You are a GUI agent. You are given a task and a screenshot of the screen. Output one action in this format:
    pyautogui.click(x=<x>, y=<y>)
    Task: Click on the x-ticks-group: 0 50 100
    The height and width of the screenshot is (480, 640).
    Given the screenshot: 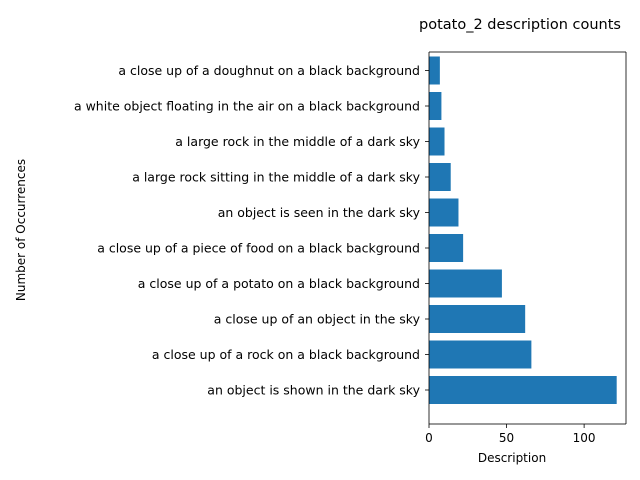 What is the action you would take?
    pyautogui.click(x=510, y=434)
    